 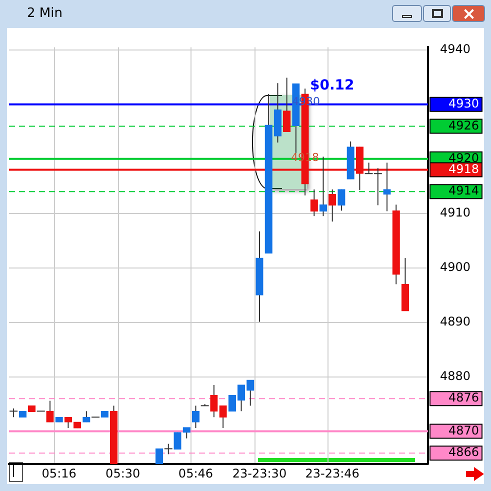 What do you see at coordinates (259, 473) in the screenshot?
I see `x-tick-label: 23-23:30` at bounding box center [259, 473].